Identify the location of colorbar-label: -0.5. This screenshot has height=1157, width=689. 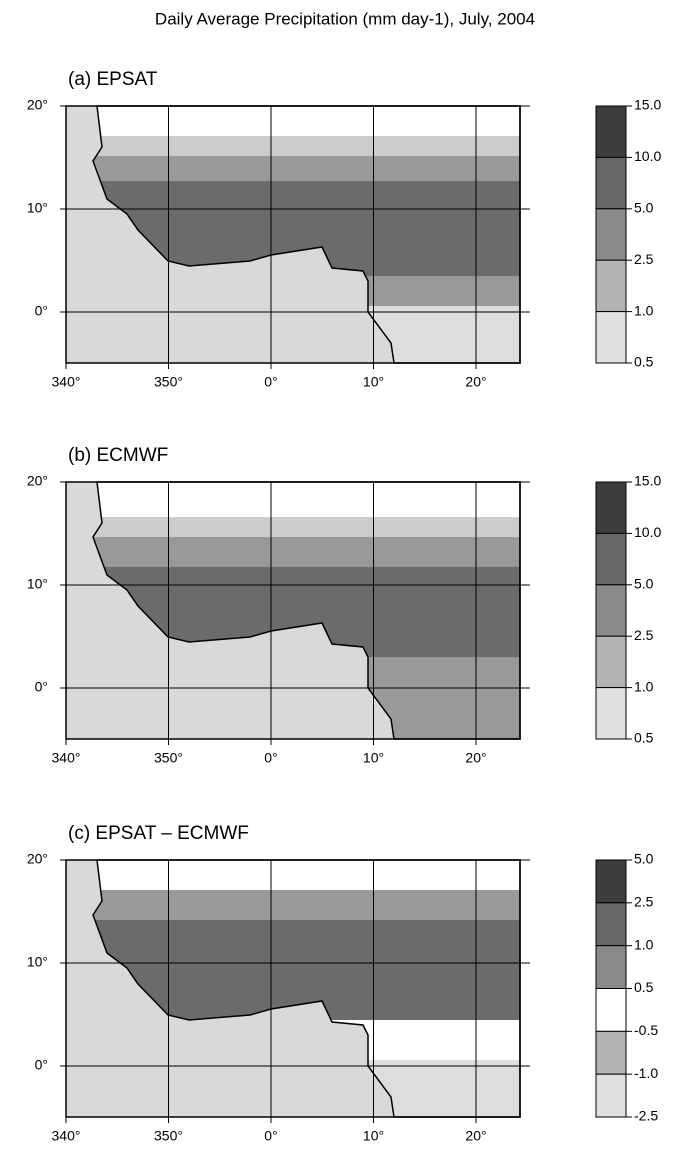
(646, 1030).